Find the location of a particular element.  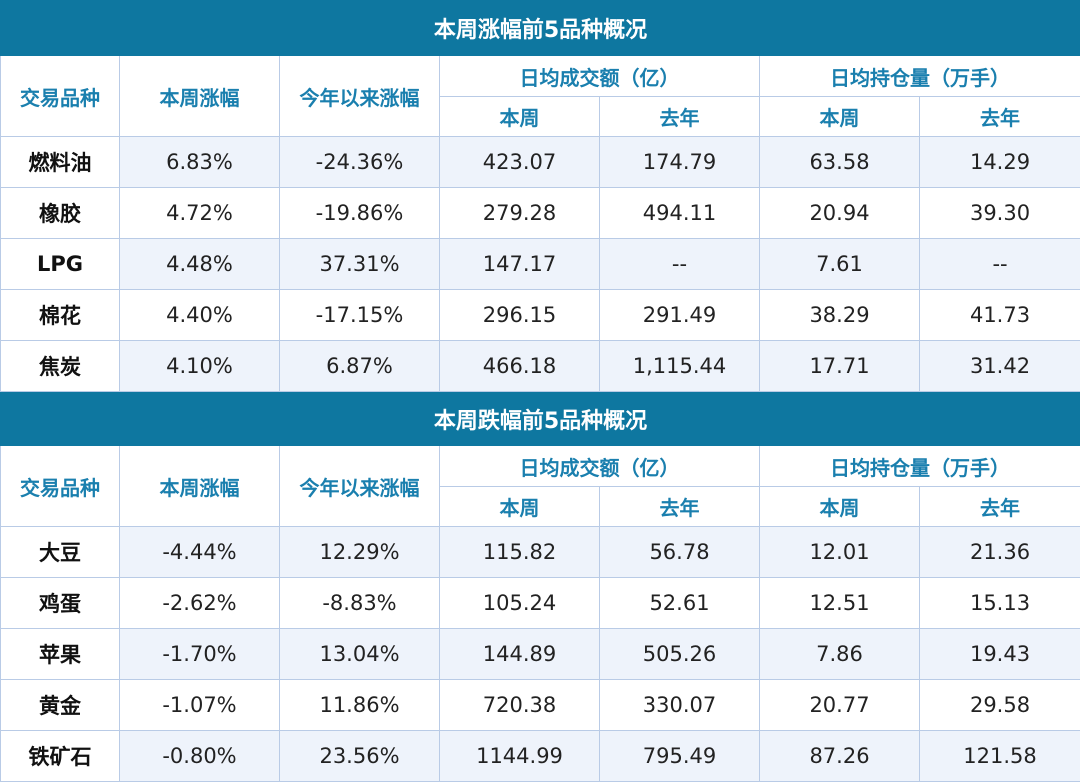

cell-week-change: -1.70% is located at coordinates (199, 654).